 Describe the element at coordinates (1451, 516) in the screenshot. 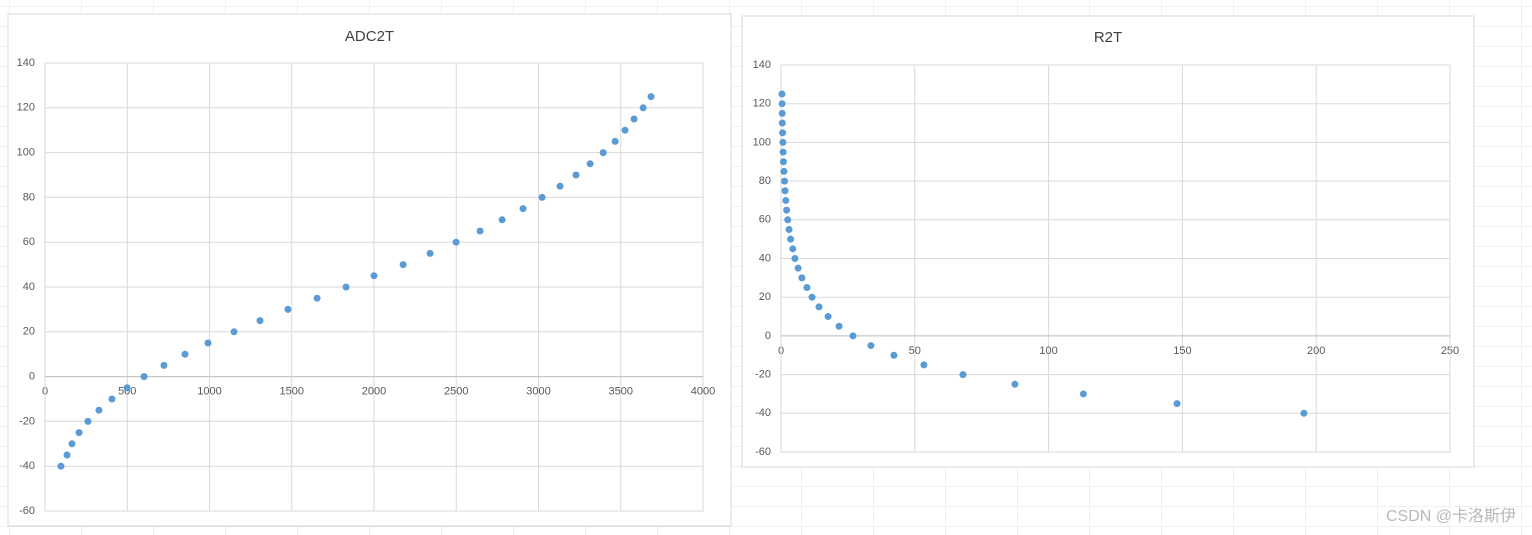

I see `watermark: CSDN @卡洛斯伊` at that location.